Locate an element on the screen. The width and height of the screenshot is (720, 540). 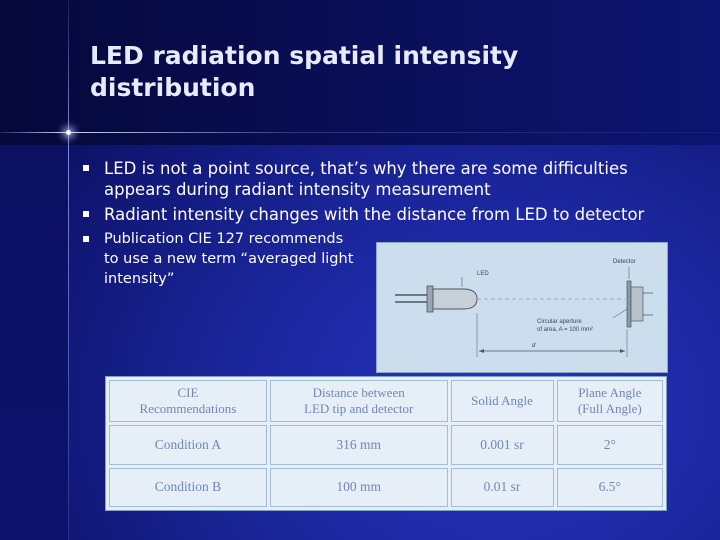
header-line: Solid Angle is located at coordinates (502, 400).